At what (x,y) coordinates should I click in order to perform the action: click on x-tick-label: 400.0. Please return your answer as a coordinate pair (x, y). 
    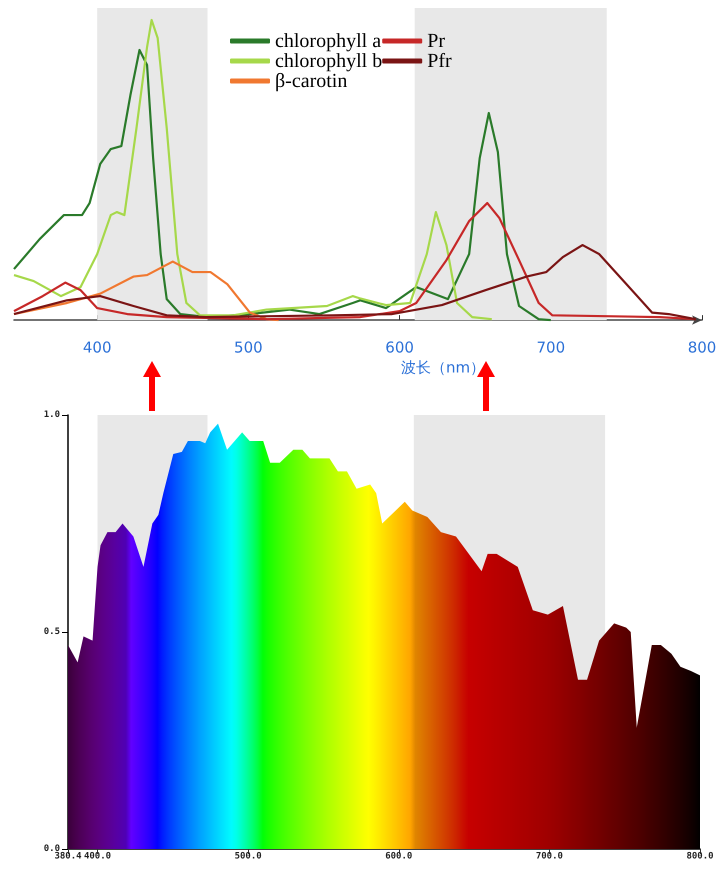
    Looking at the image, I should click on (98, 857).